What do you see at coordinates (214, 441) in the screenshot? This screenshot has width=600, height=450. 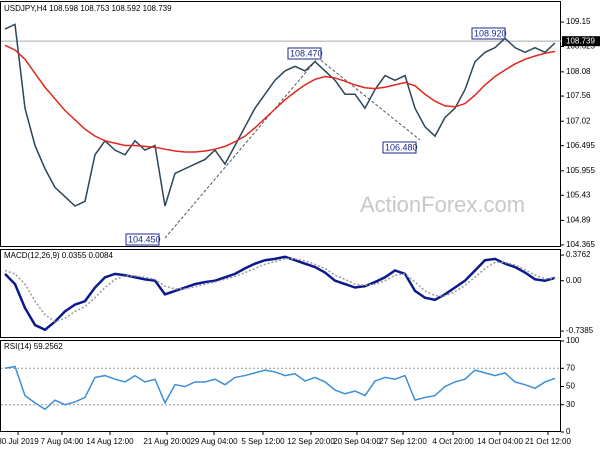 I see `x-tick-label: 29 Aug 04:00` at bounding box center [214, 441].